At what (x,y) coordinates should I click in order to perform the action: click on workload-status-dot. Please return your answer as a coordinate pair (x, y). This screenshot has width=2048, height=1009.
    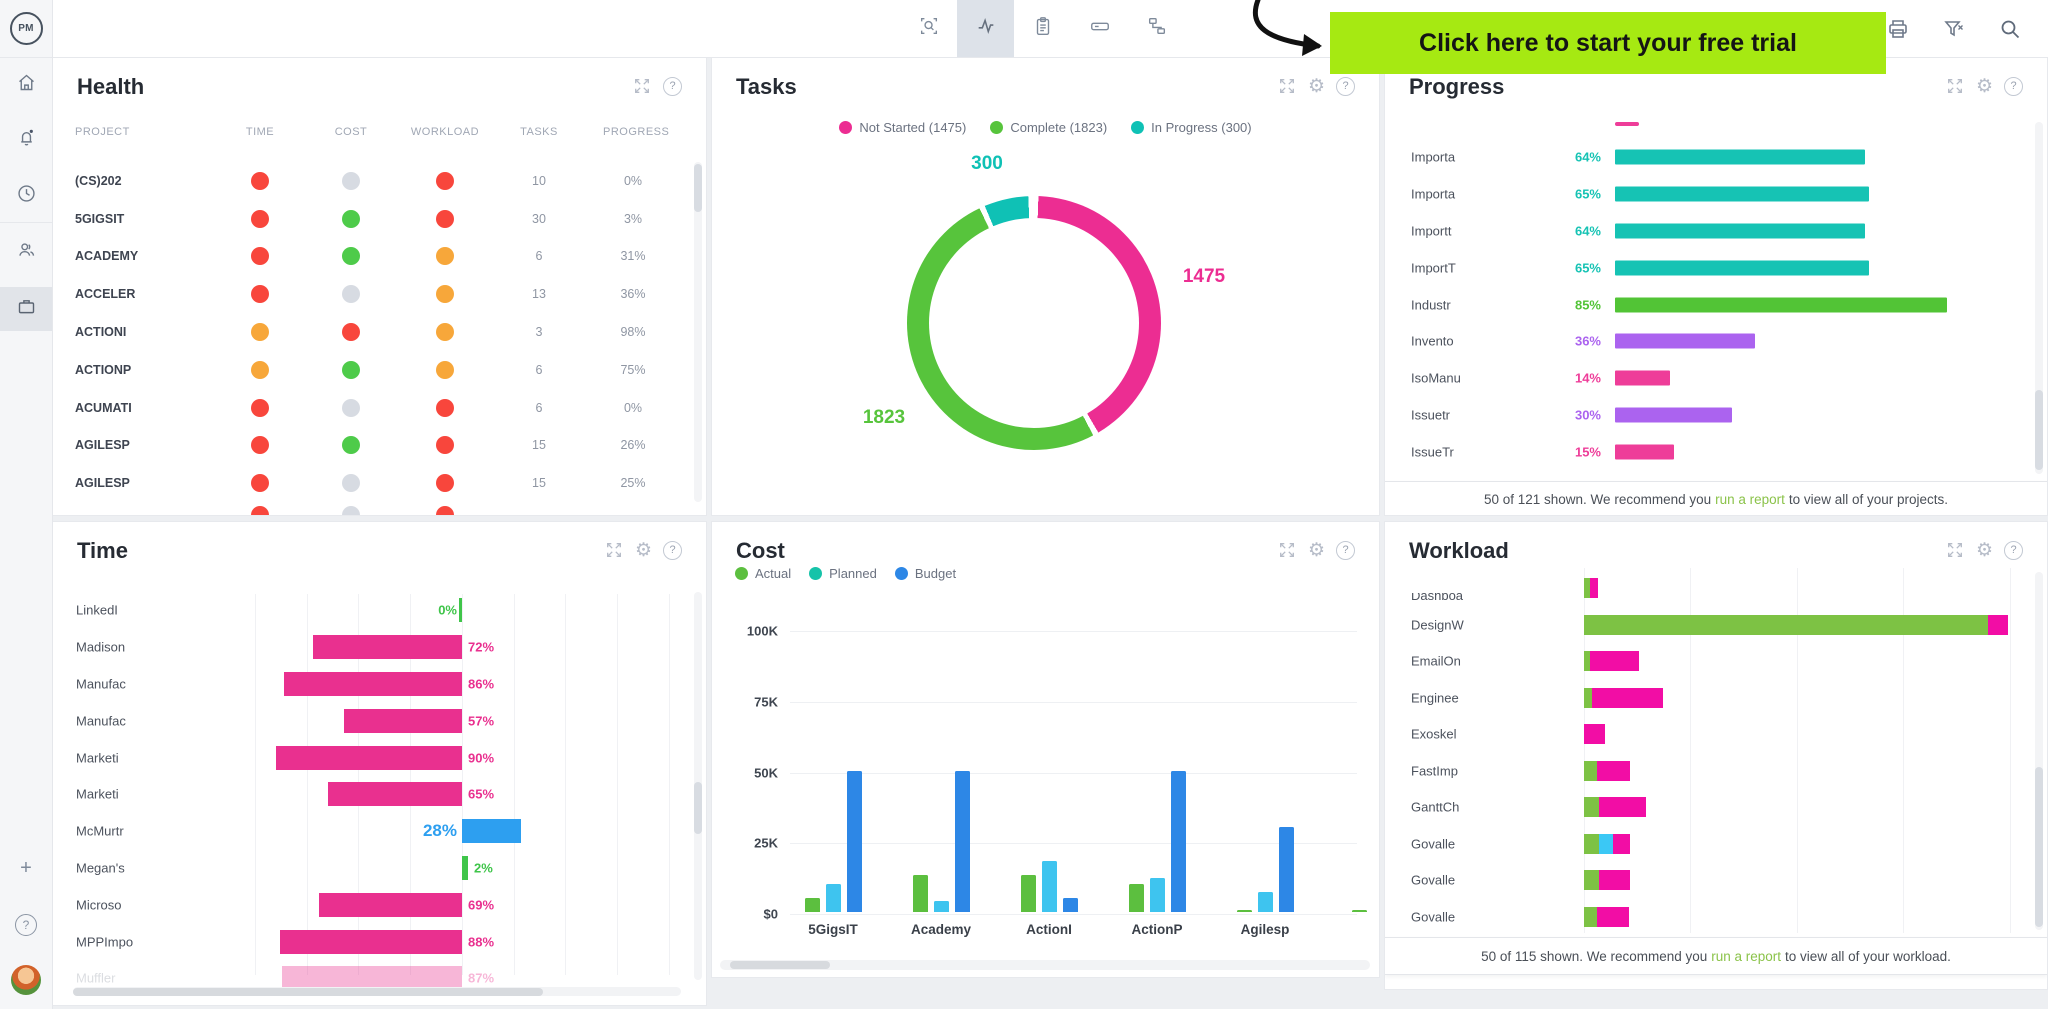
    Looking at the image, I should click on (445, 218).